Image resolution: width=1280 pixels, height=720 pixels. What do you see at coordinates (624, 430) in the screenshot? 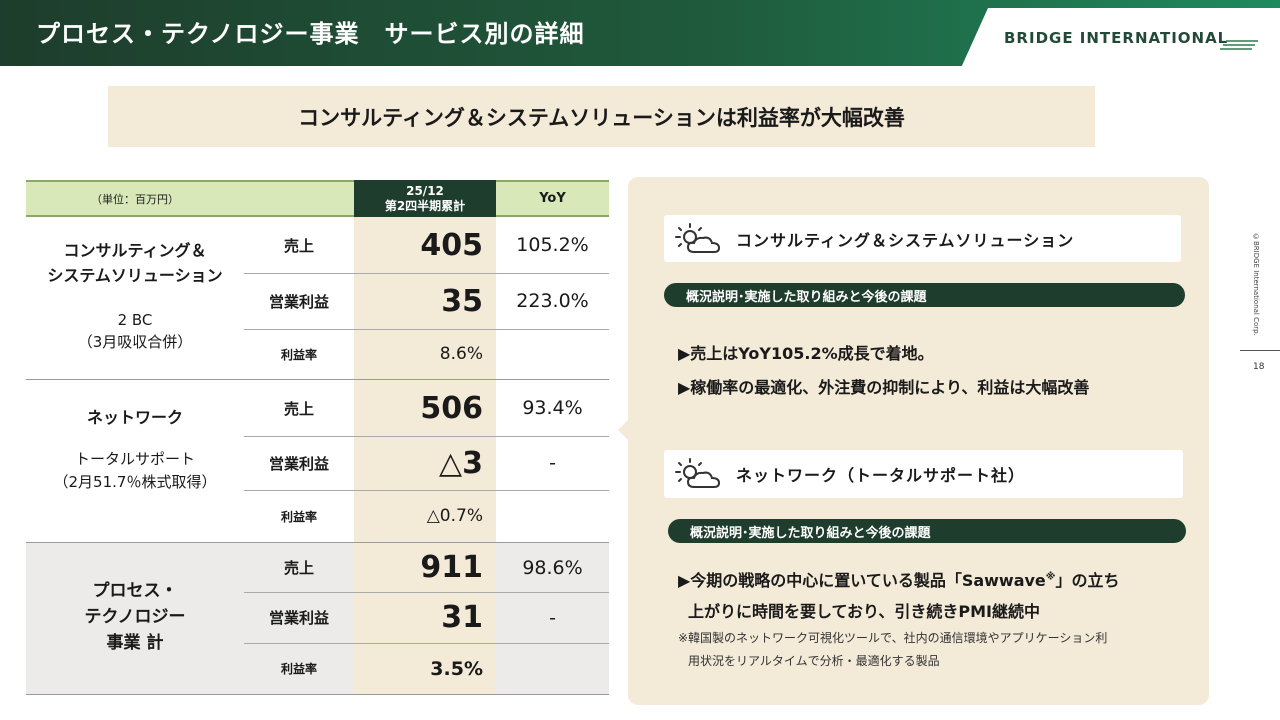
I see `panel-pointer` at bounding box center [624, 430].